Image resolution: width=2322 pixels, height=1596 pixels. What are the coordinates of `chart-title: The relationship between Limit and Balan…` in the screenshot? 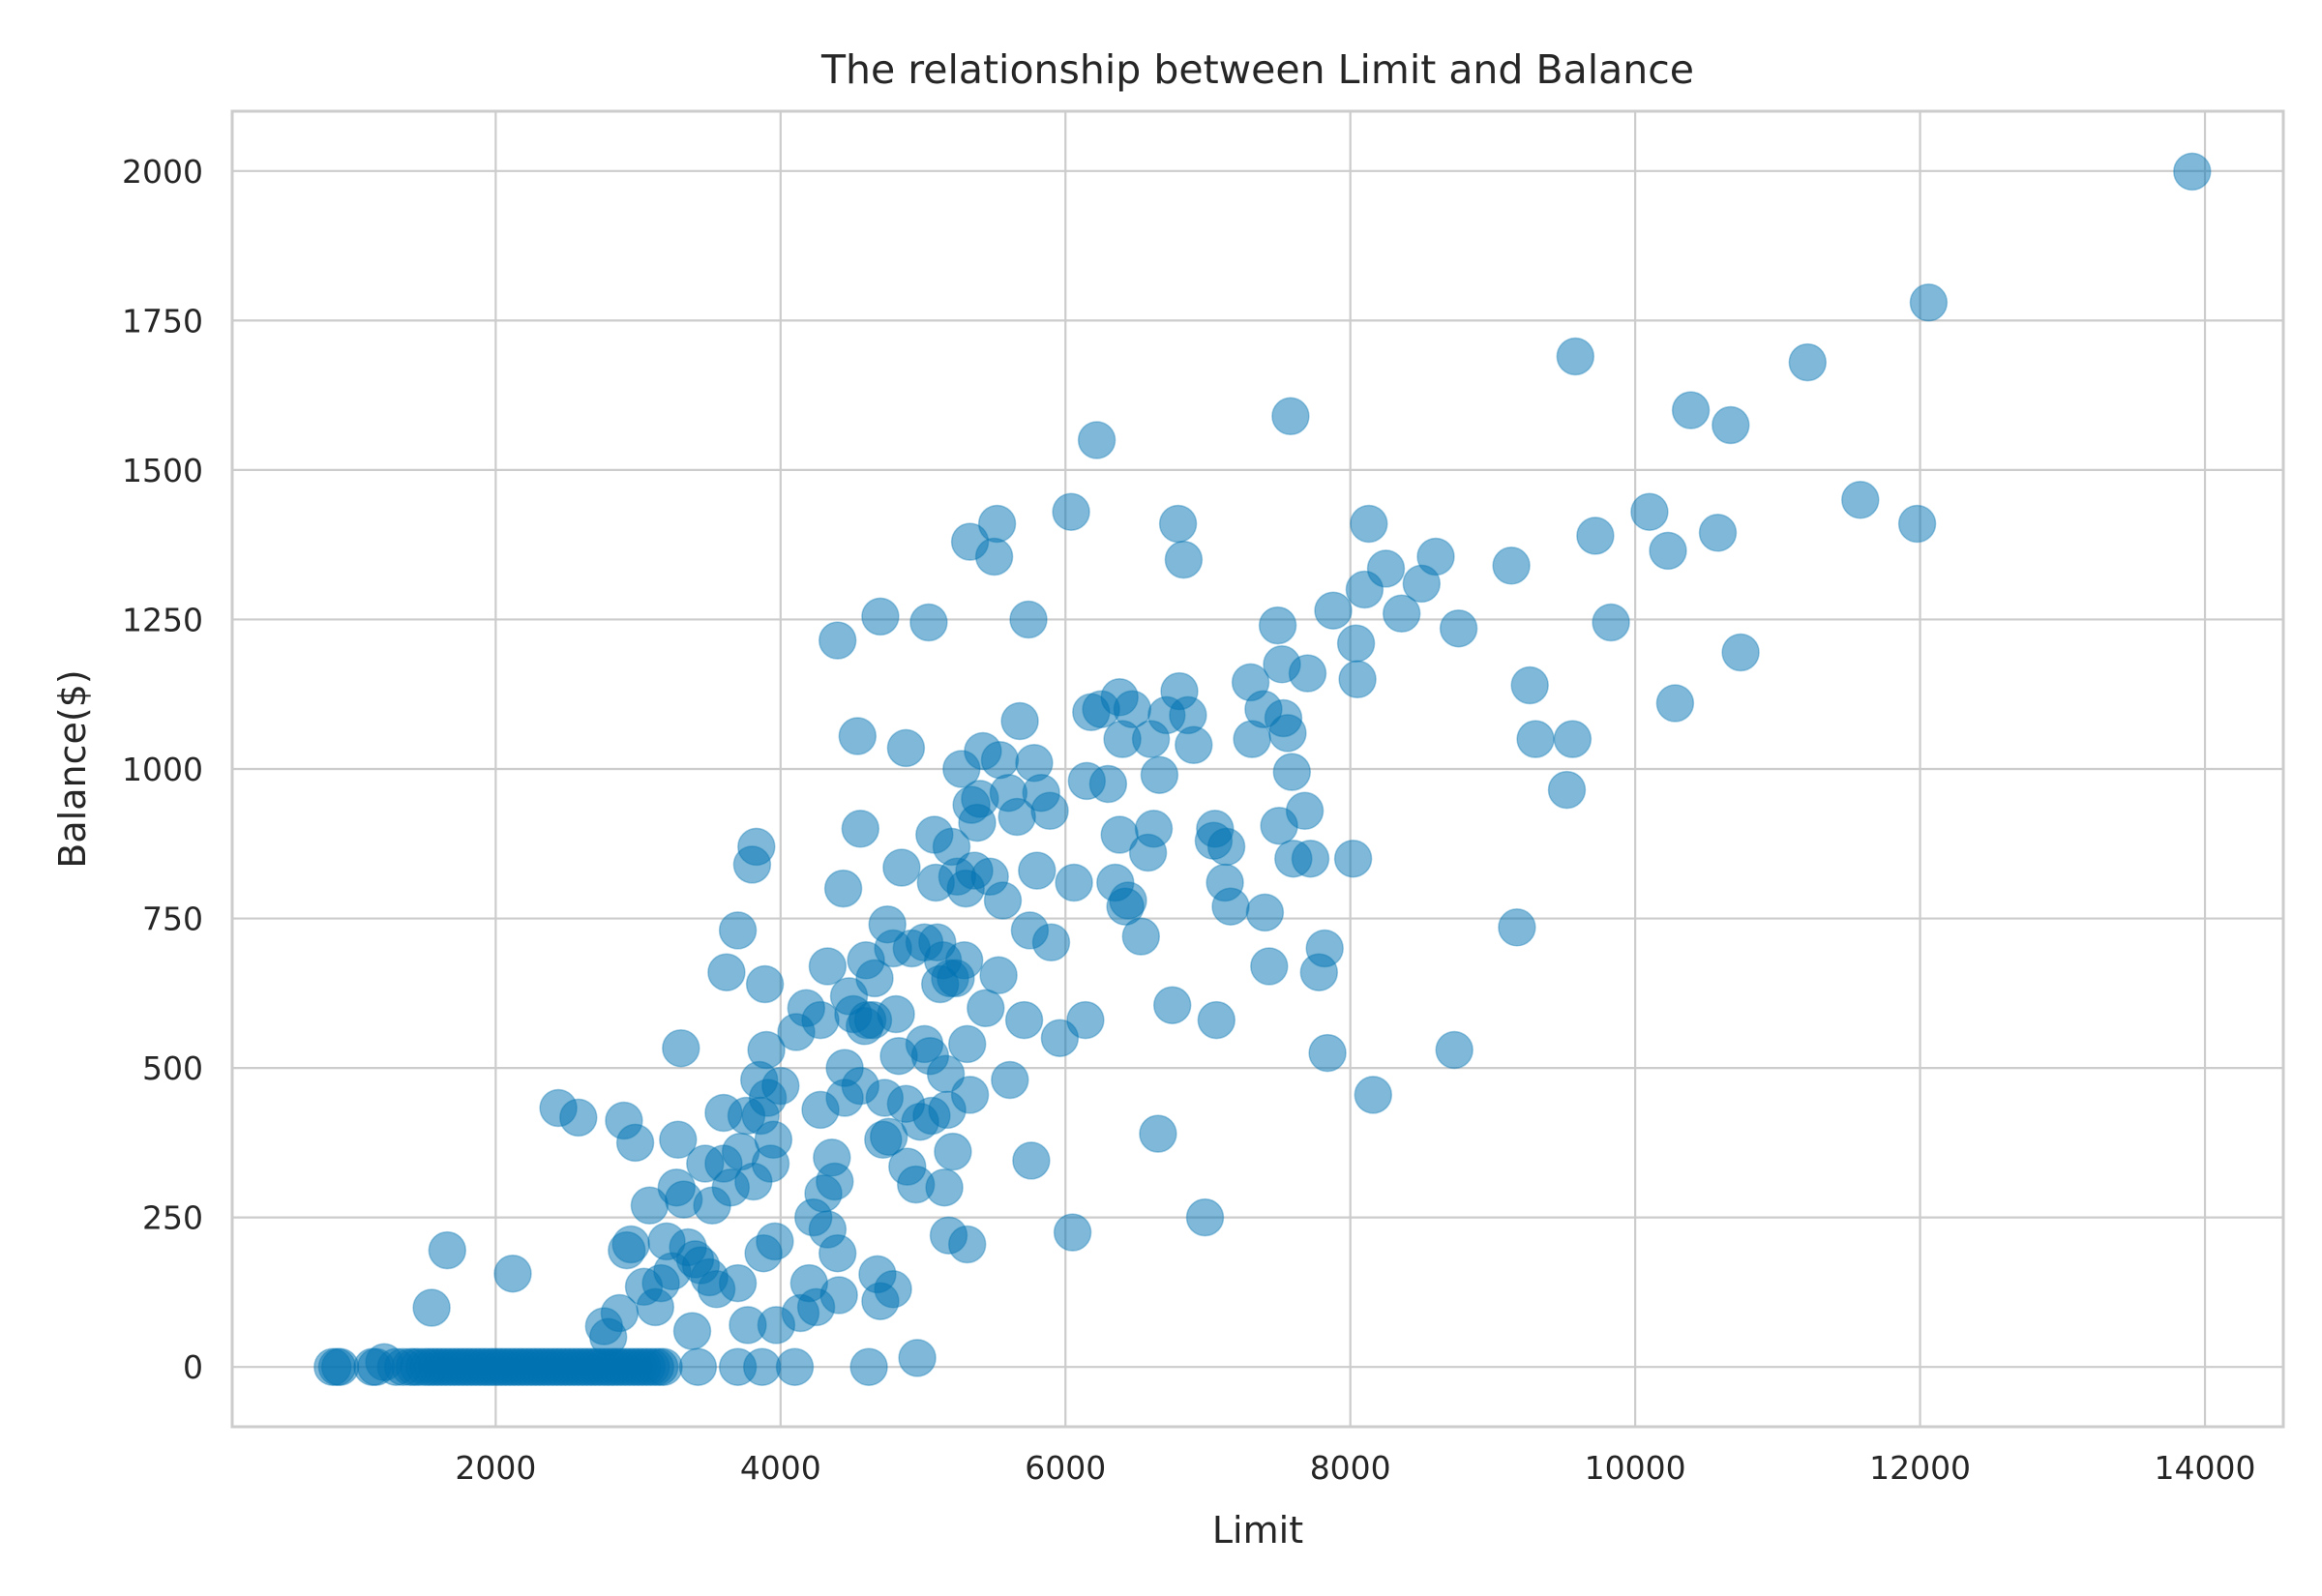 It's located at (1257, 69).